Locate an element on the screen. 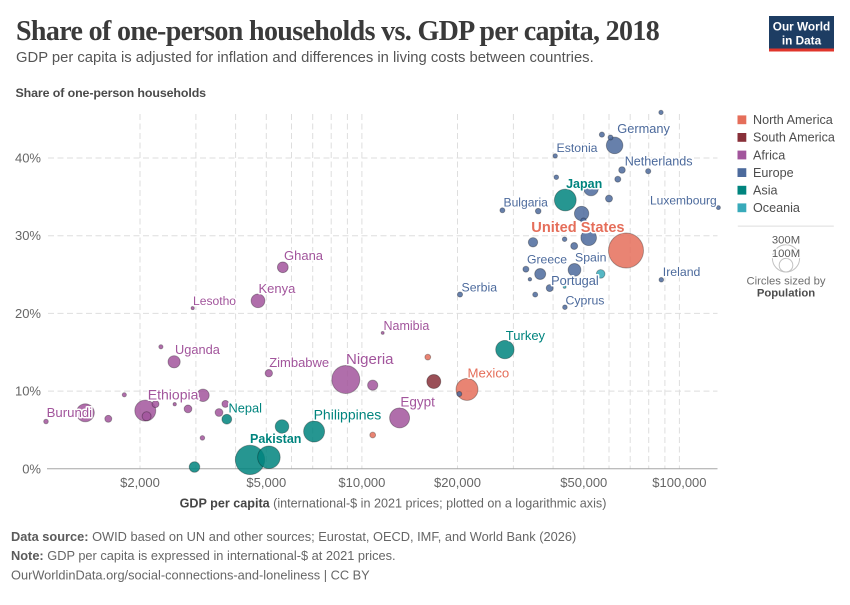  svg-text: United States is located at coordinates (577, 228).